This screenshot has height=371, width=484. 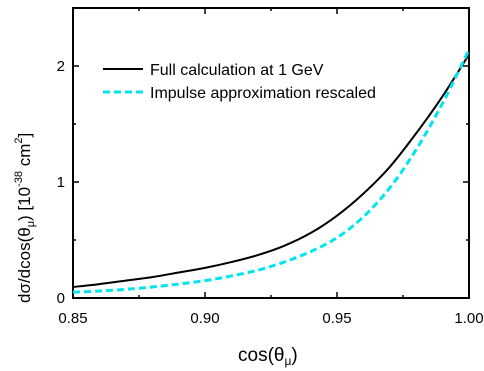 I want to click on x-tick-label: 1.00, so click(x=468, y=318).